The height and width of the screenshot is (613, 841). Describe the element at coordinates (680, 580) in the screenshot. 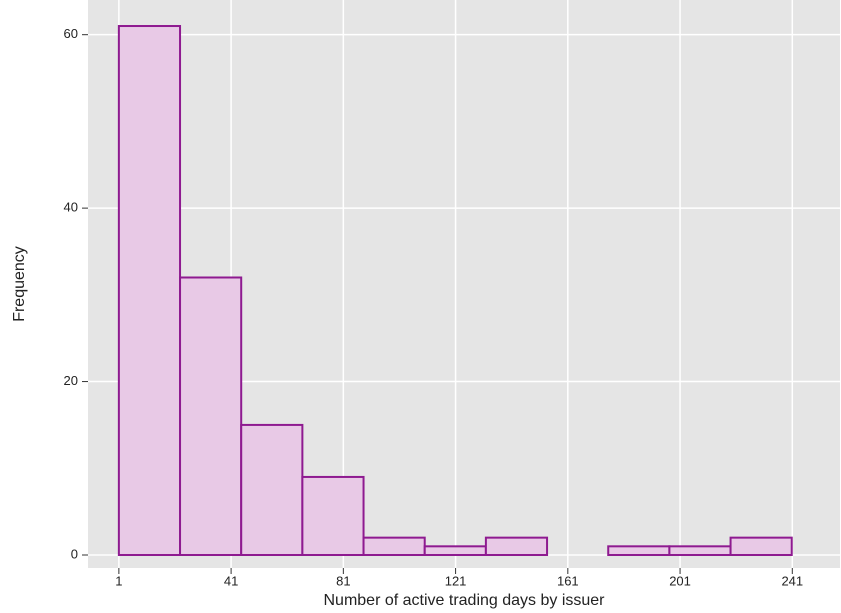

I see `x-tick-label: 201` at that location.